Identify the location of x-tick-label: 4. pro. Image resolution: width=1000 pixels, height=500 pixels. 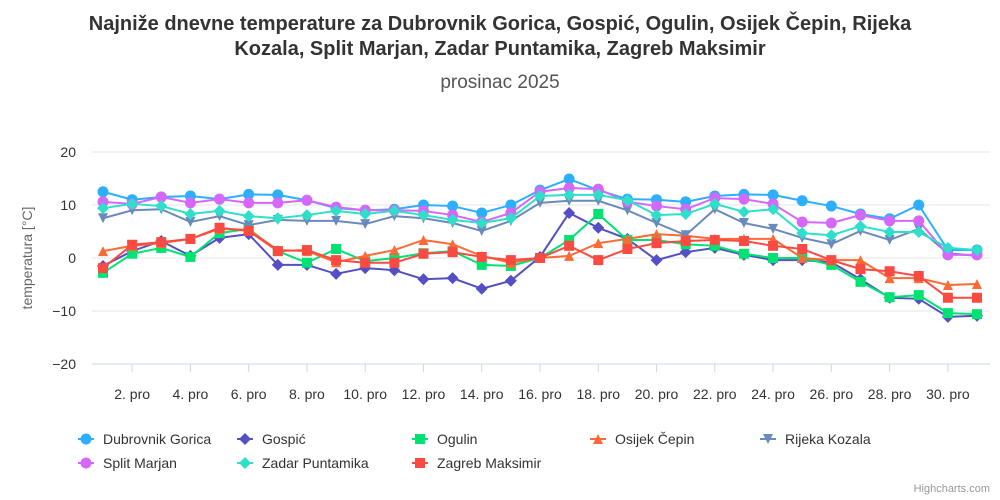
(190, 394).